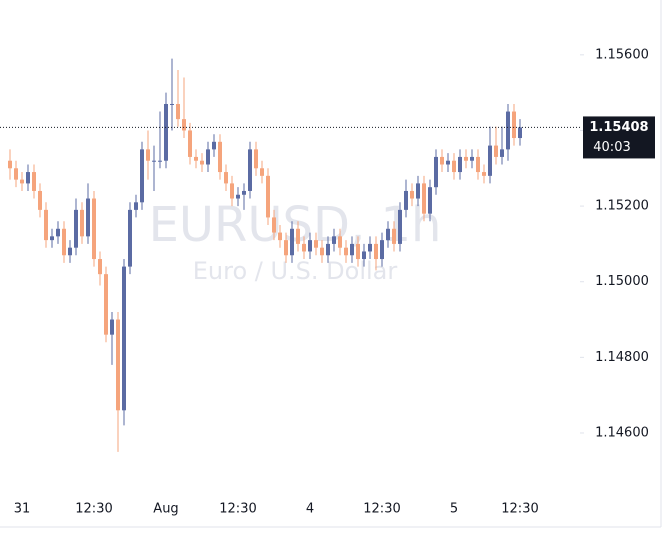 This screenshot has width=670, height=543. I want to click on x-tick-label: 4, so click(310, 509).